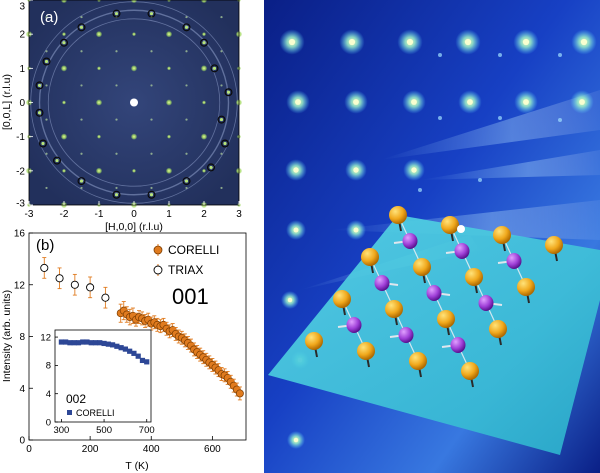  I want to click on x-tick-label: -1, so click(99, 214).